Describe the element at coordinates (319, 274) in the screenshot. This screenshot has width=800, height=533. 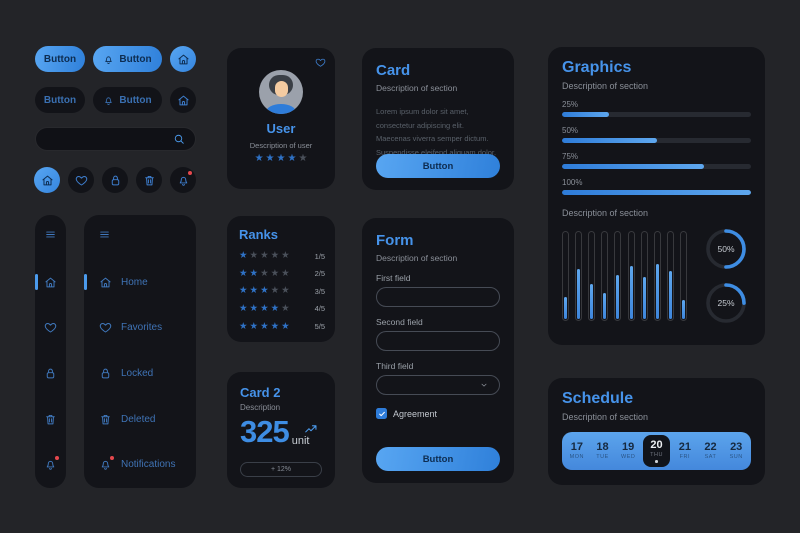
I see `rank-label: 2/5` at that location.